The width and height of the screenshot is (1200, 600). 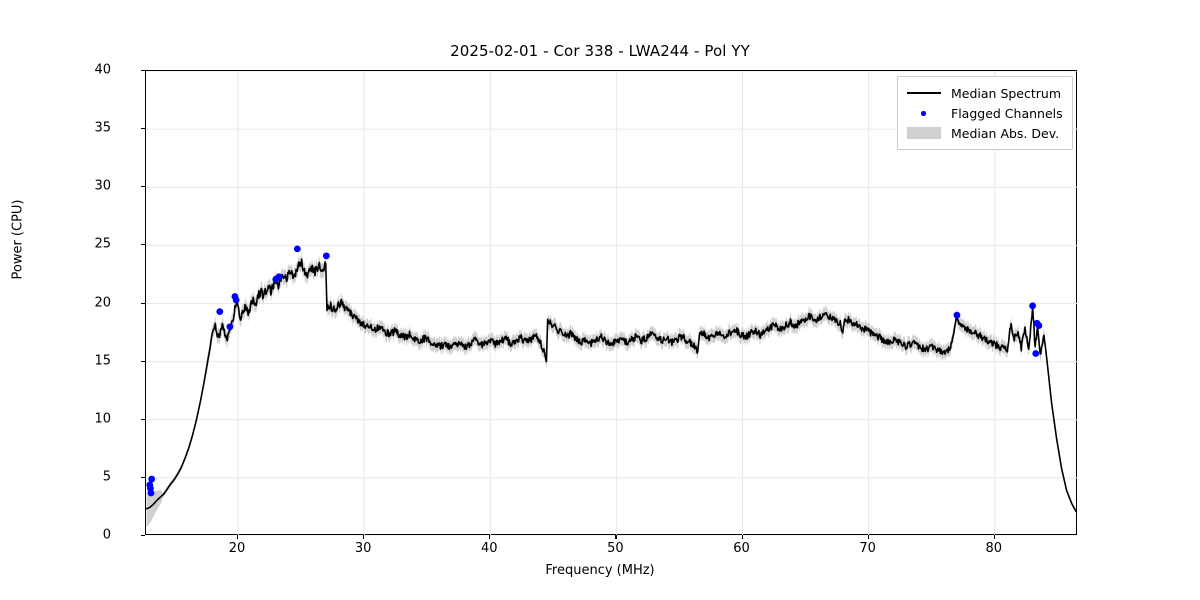 I want to click on legend-label-median-spectrum: Median Spectrum, so click(x=1006, y=93).